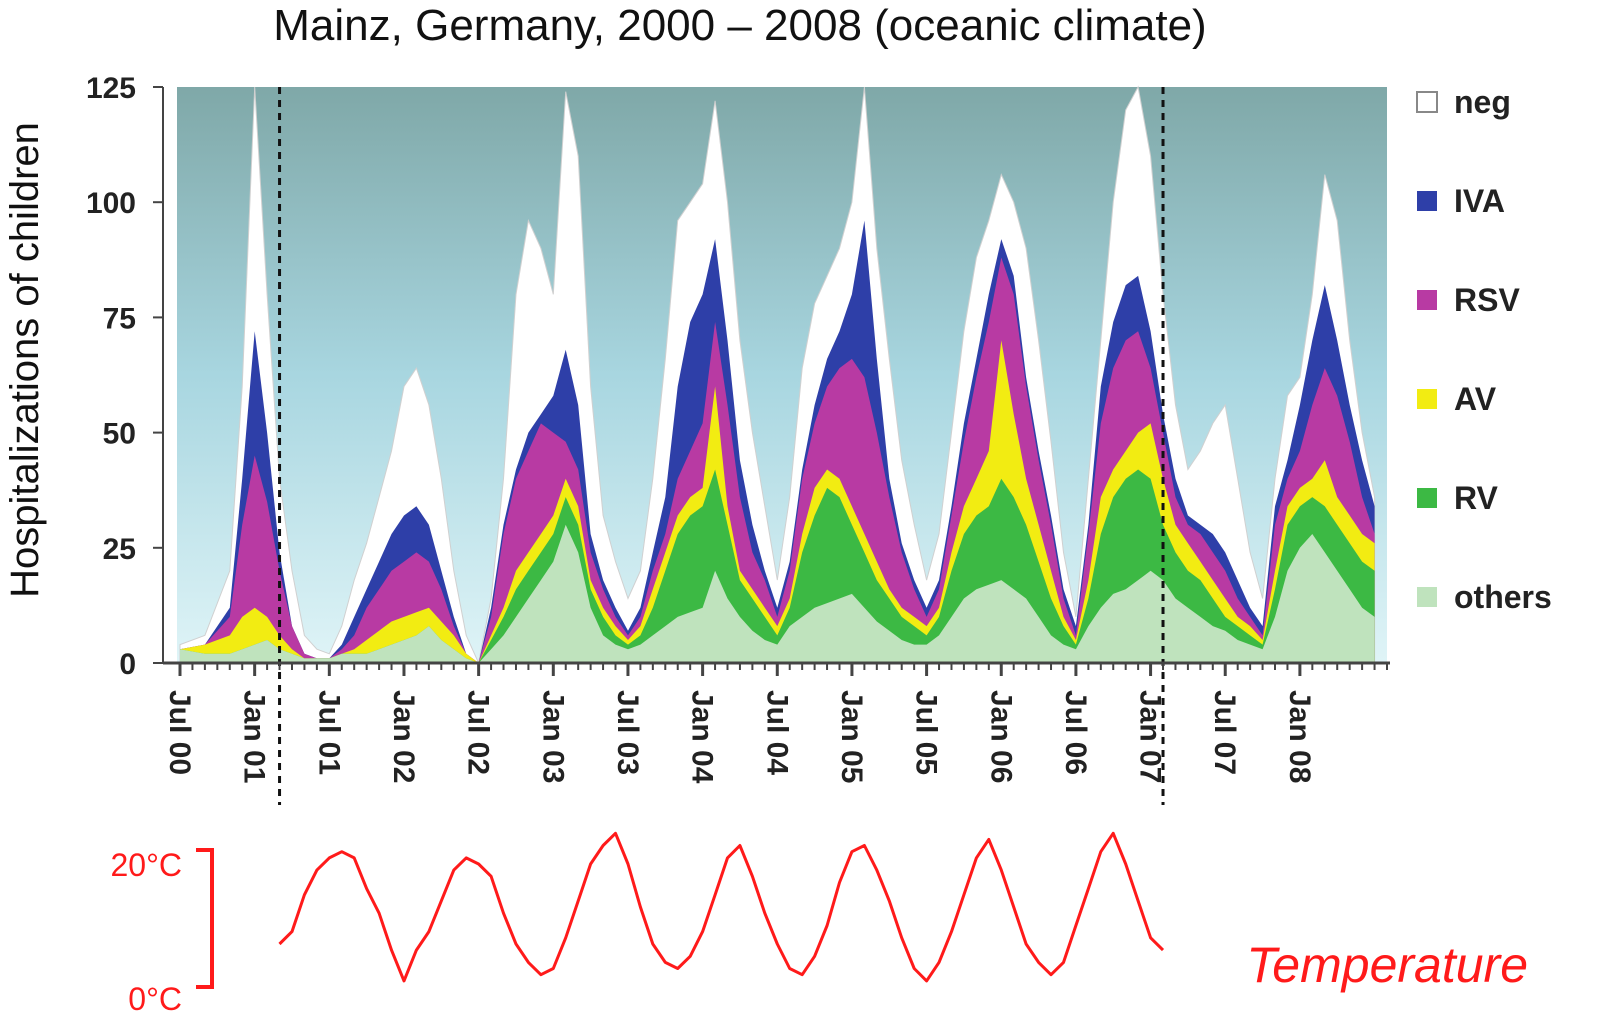 This screenshot has height=1024, width=1600. What do you see at coordinates (111, 88) in the screenshot?
I see `y-tick-label: 125` at bounding box center [111, 88].